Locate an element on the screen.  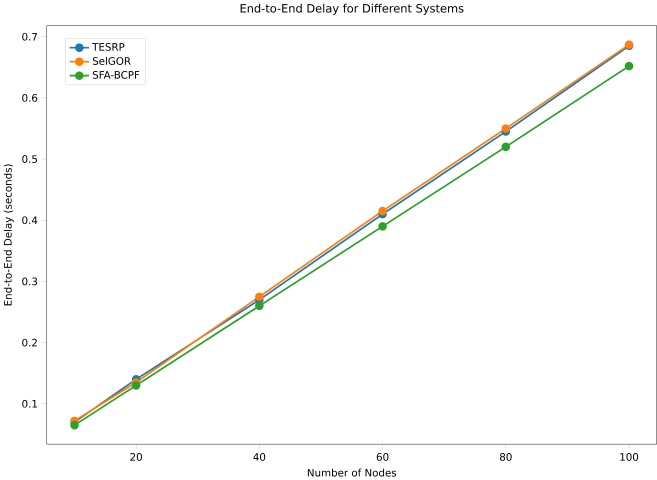
y-tick-label: 0.3 is located at coordinates (30, 281).